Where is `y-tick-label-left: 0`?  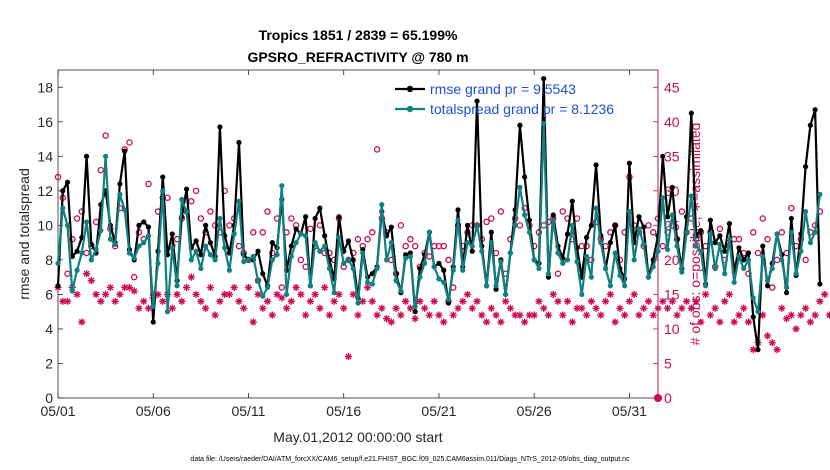
y-tick-label-left: 0 is located at coordinates (49, 398).